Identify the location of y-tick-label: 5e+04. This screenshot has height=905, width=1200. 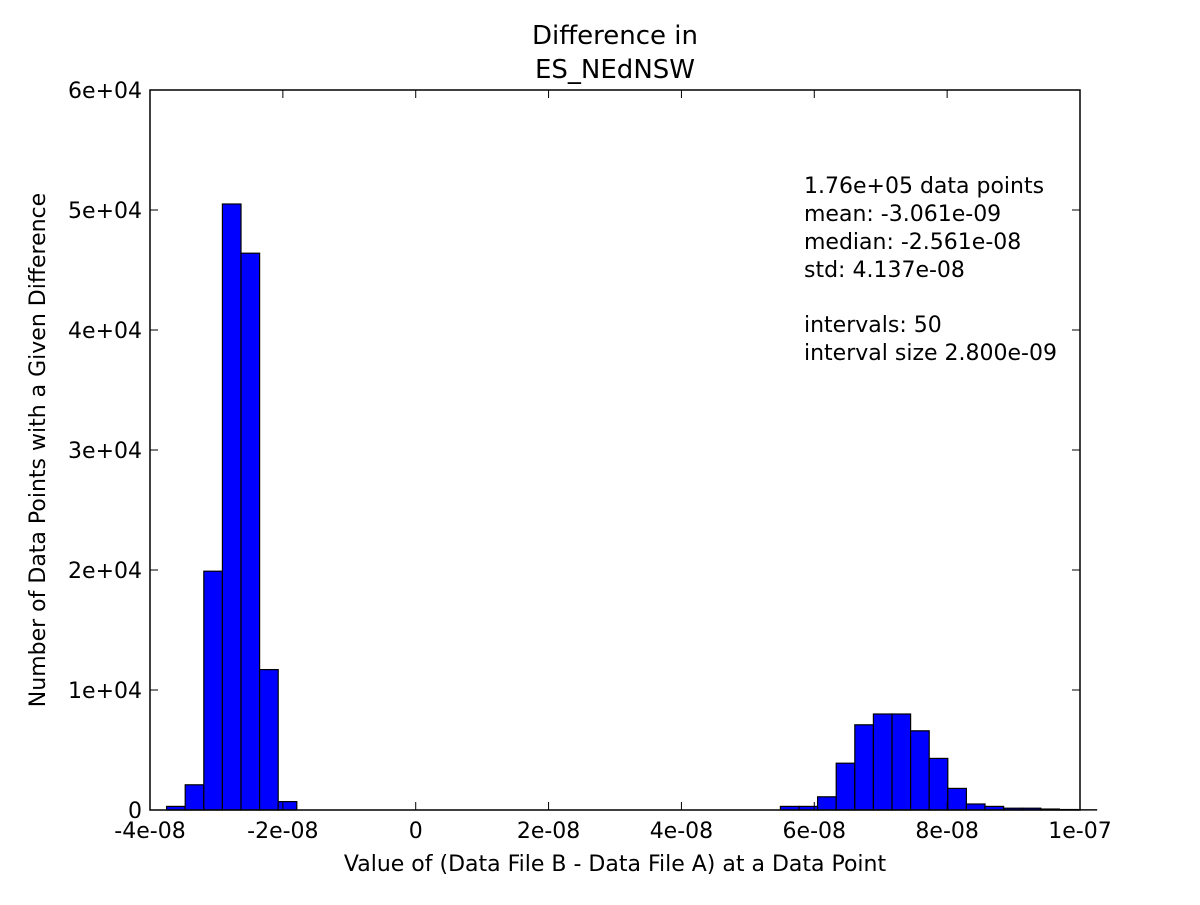
(105, 211).